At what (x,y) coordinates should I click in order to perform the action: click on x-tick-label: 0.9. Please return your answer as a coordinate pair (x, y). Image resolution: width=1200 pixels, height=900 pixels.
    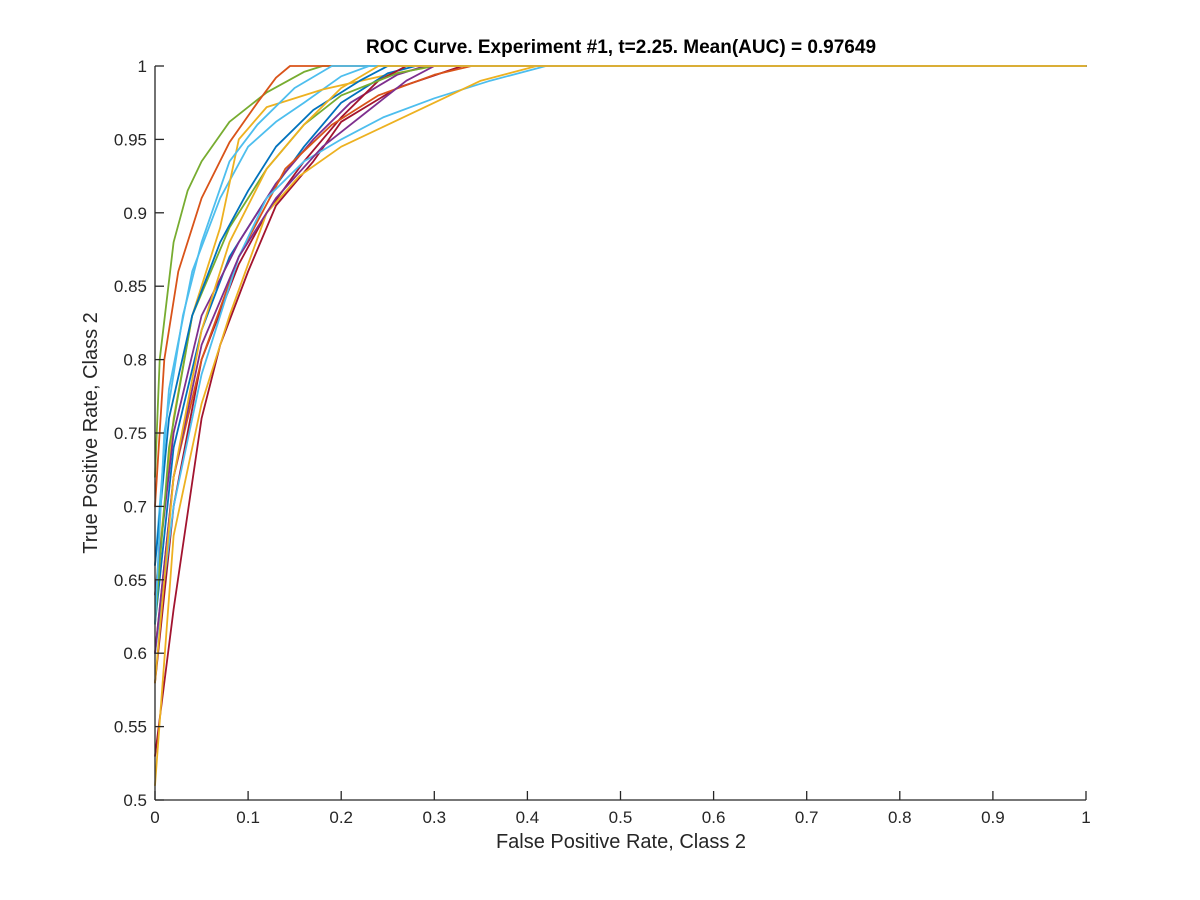
    Looking at the image, I should click on (993, 817).